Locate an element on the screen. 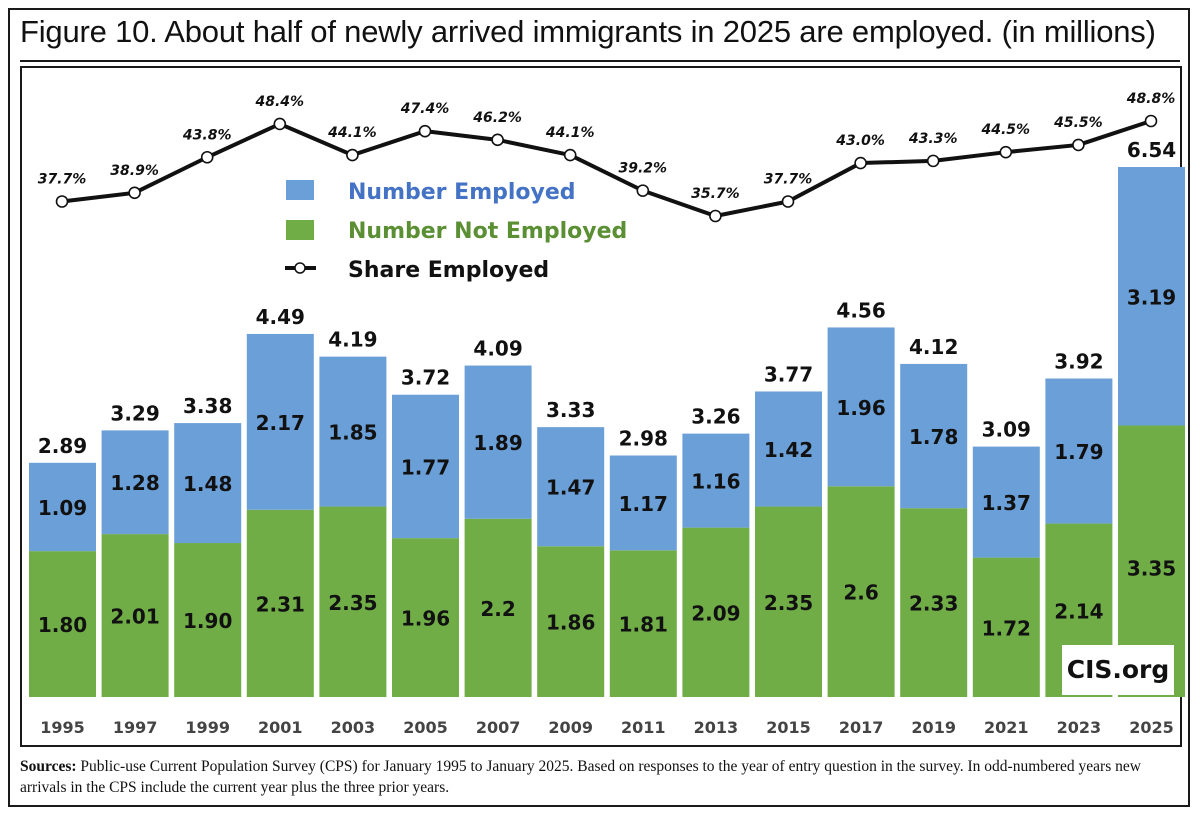 The height and width of the screenshot is (817, 1200). share-point-1999 is located at coordinates (207, 157).